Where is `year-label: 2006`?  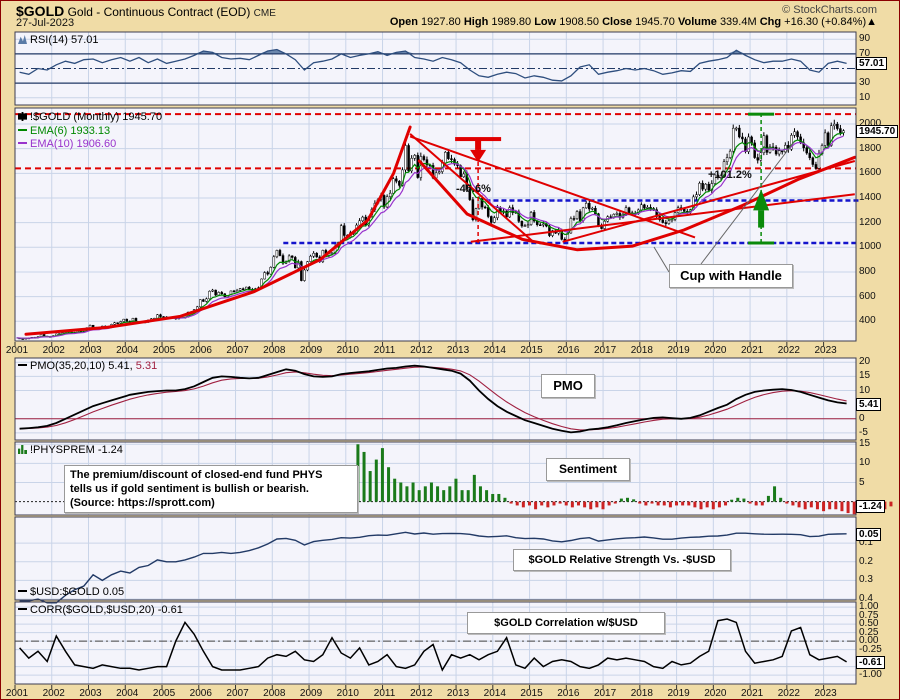
year-label: 2006 is located at coordinates (200, 693).